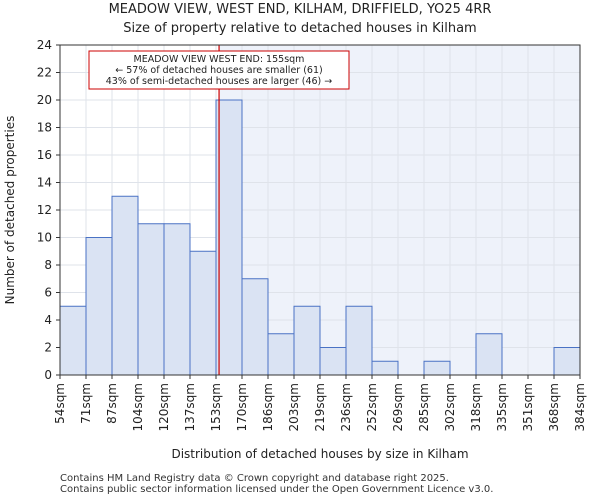  I want to click on bar-87sqm, so click(125, 285).